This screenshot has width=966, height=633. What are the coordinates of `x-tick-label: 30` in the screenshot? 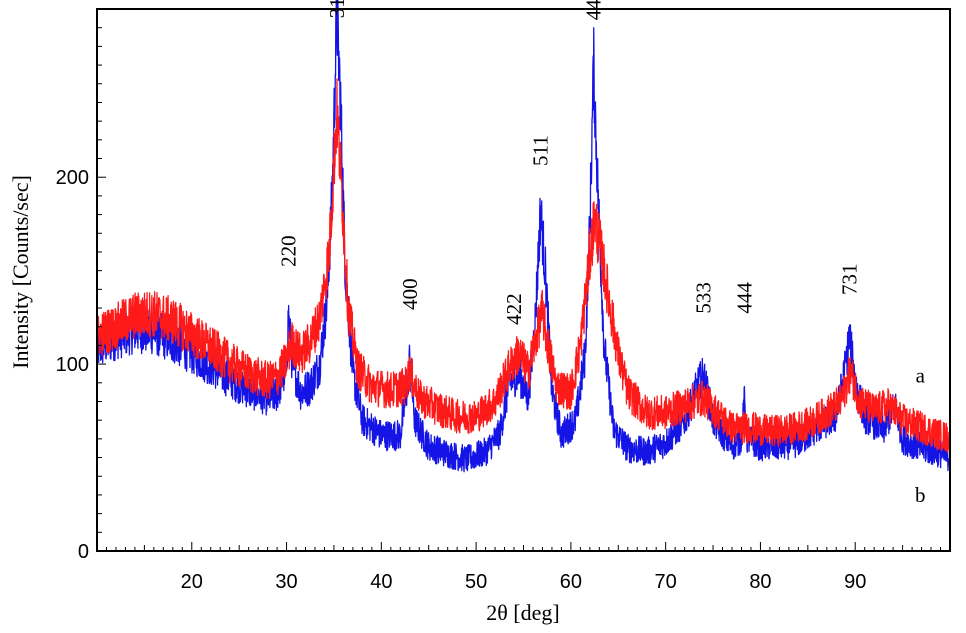 It's located at (286, 582).